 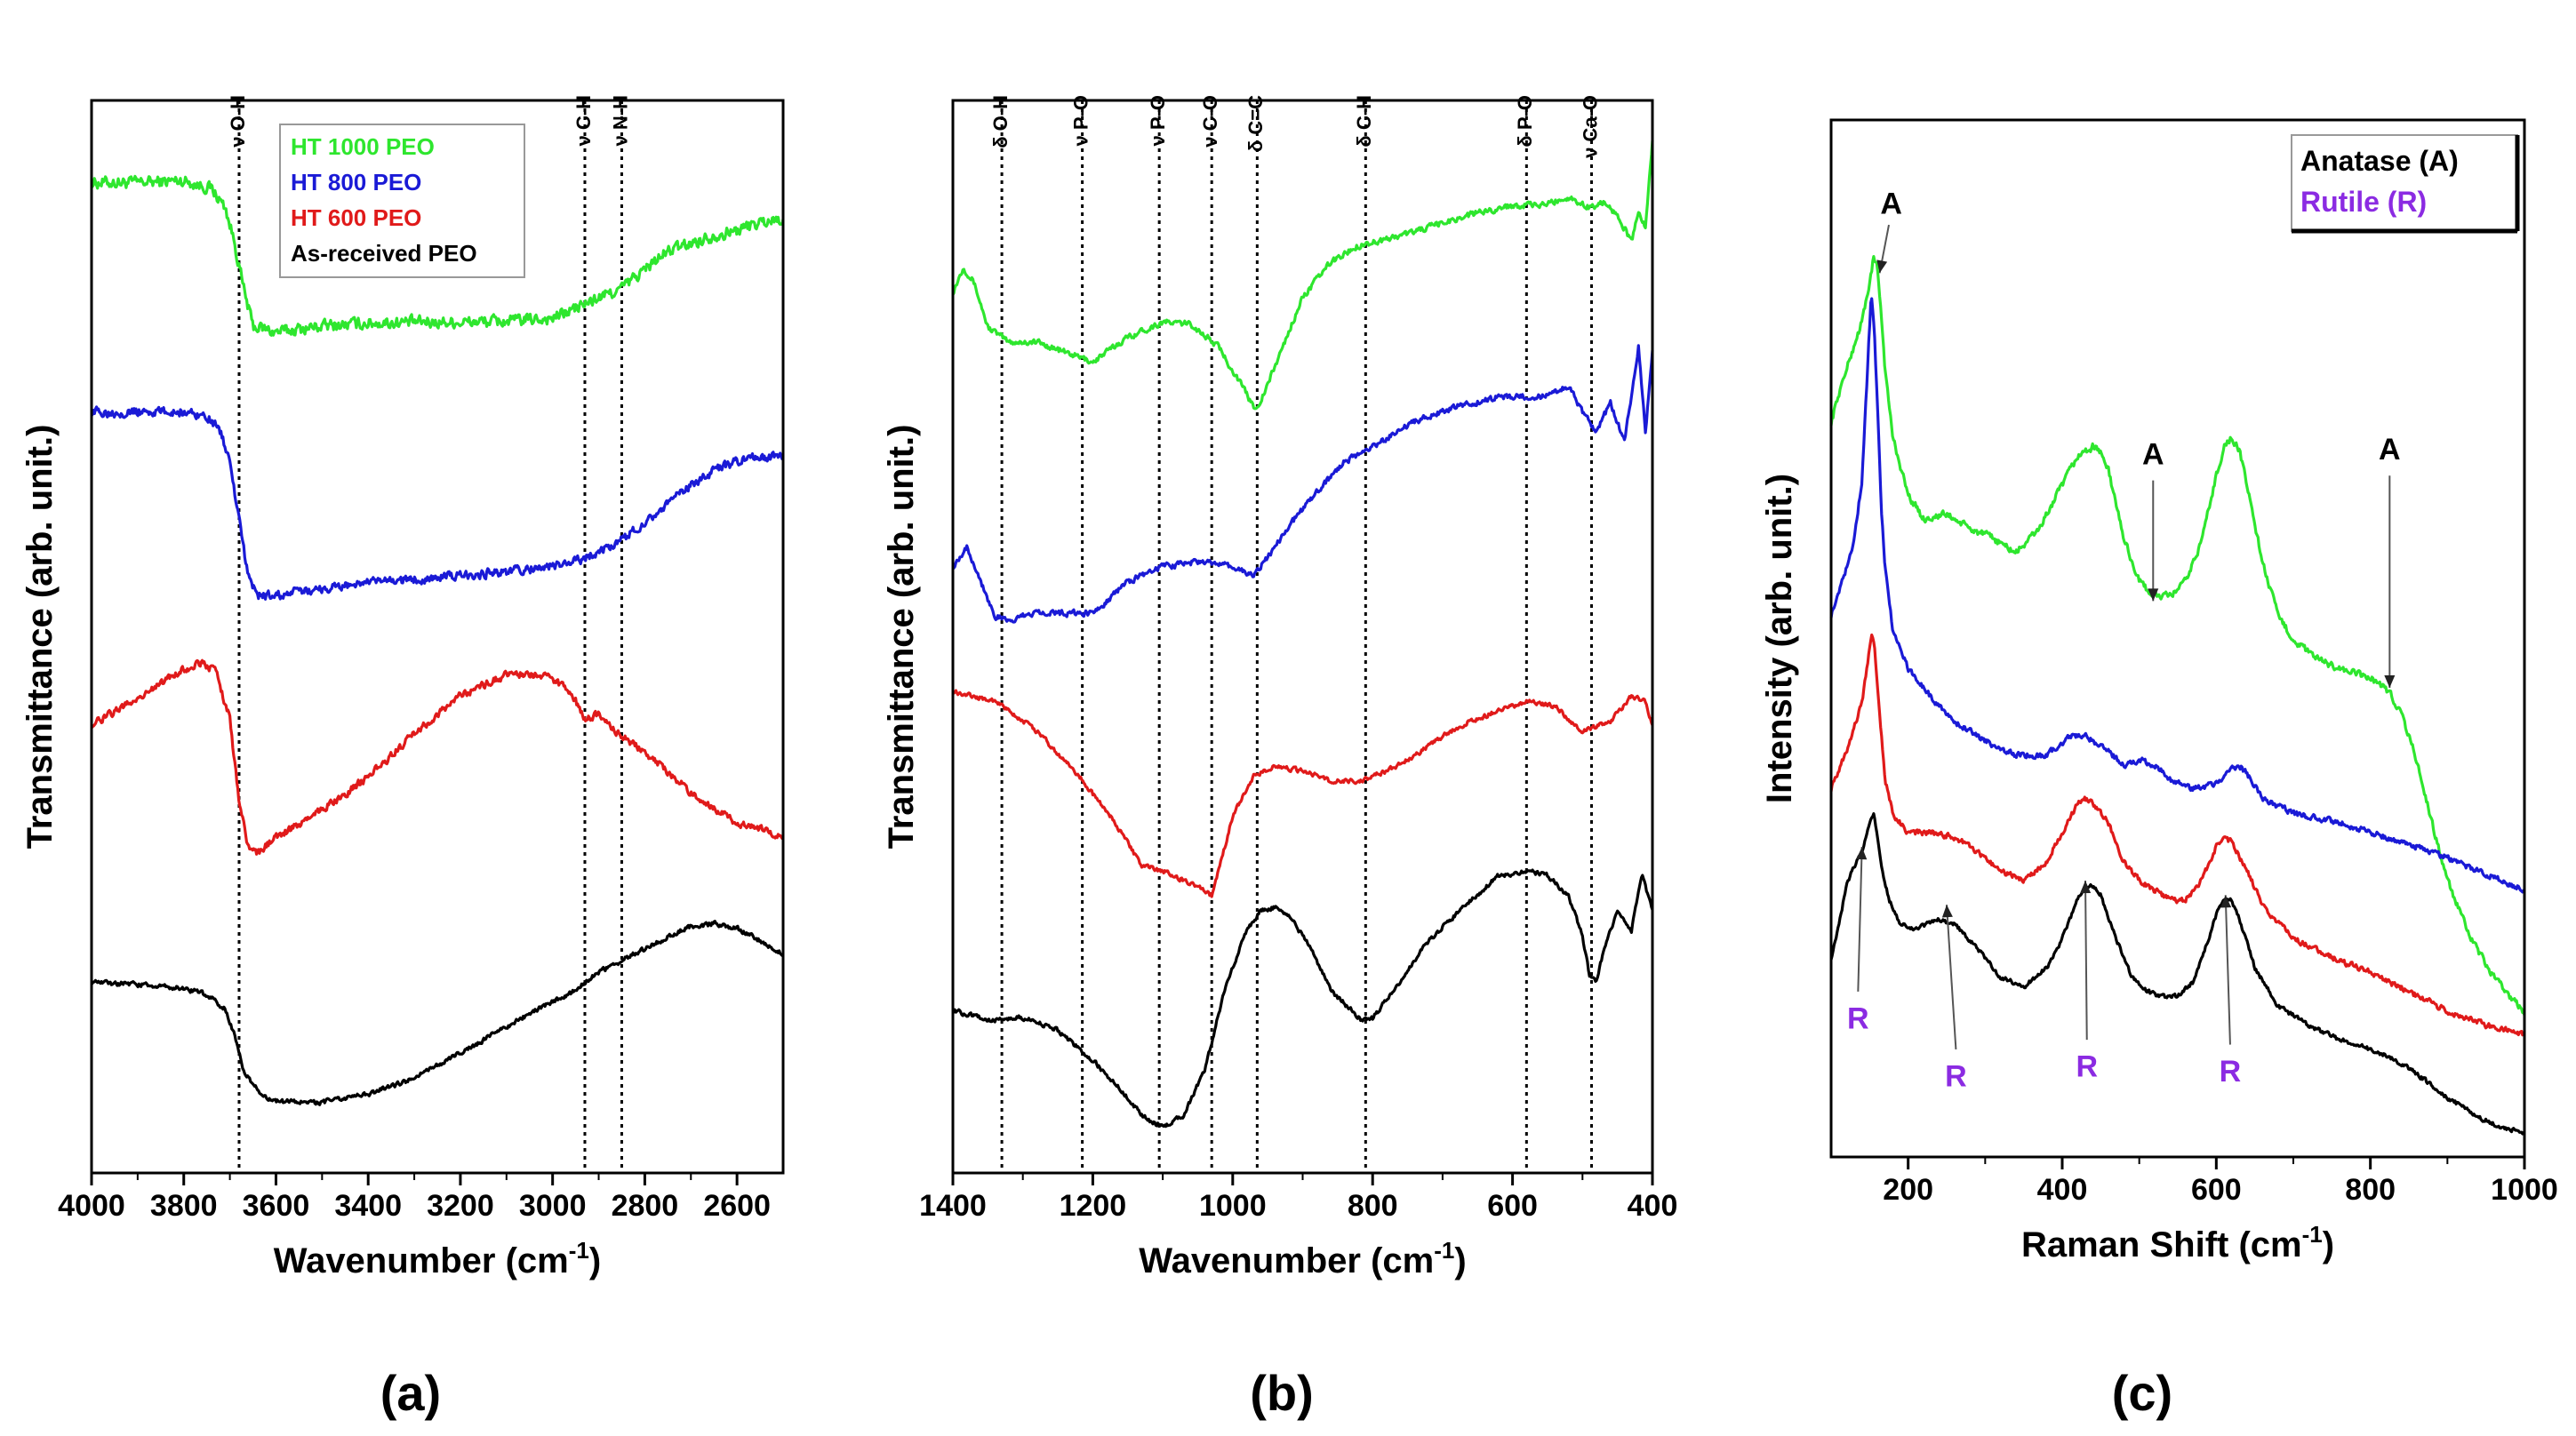 I want to click on x-tick-label: 1400, so click(x=953, y=1206).